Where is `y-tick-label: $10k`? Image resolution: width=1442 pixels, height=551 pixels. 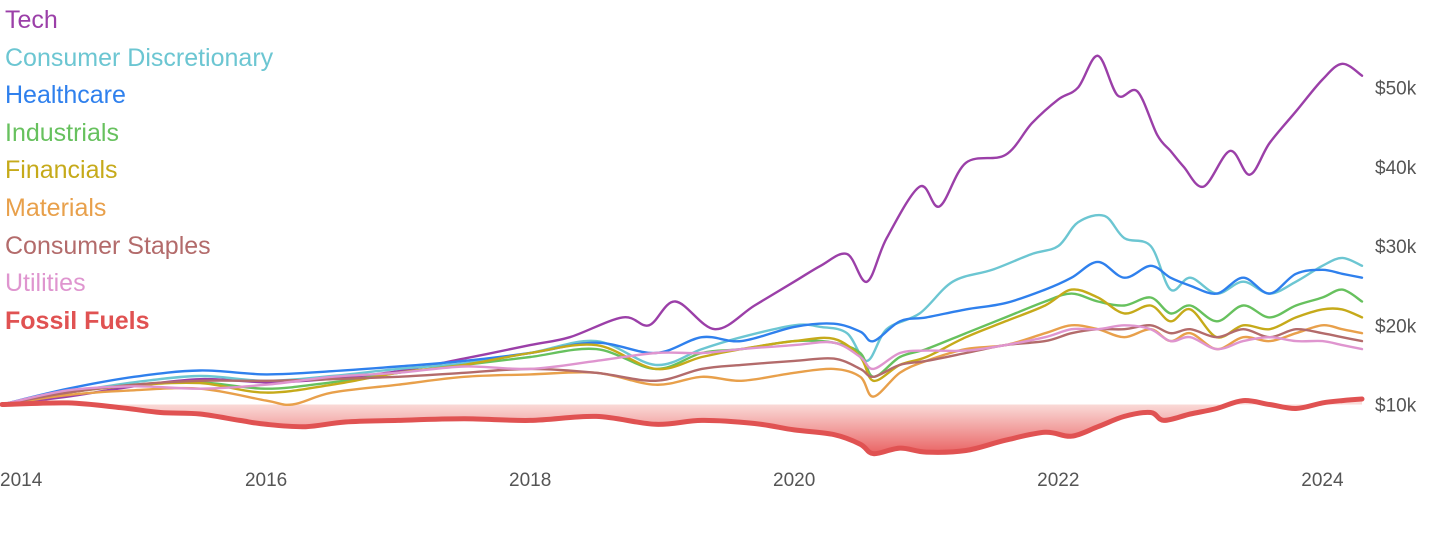
y-tick-label: $10k is located at coordinates (1396, 406).